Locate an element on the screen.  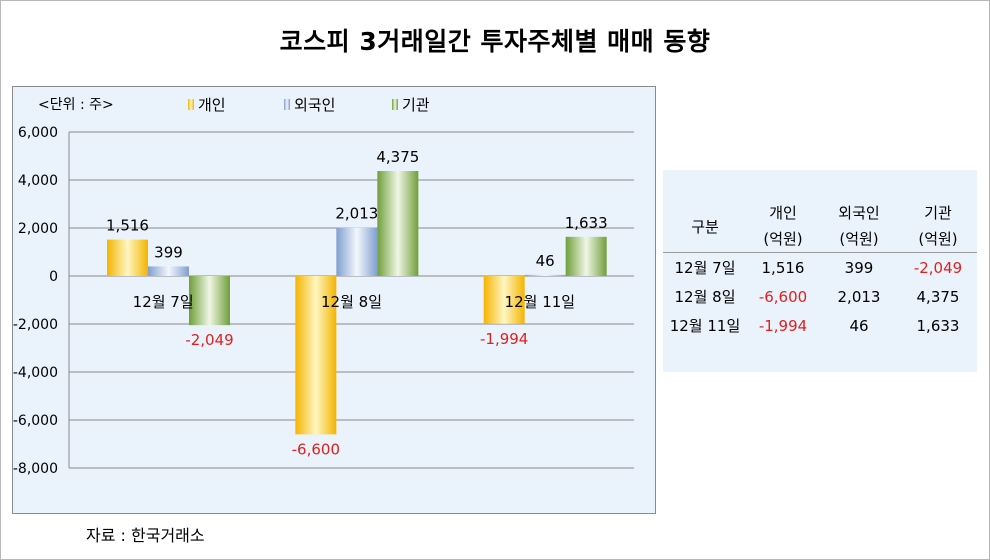
data-label: 2,013 is located at coordinates (356, 214).